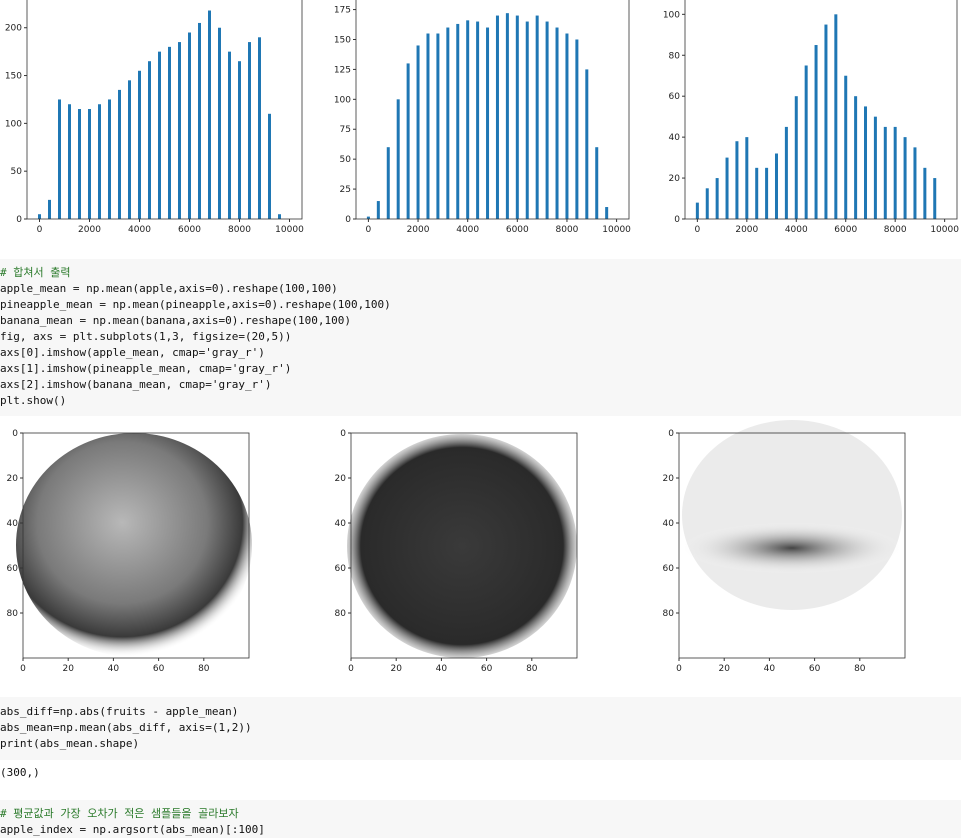  What do you see at coordinates (70, 743) in the screenshot?
I see `code-line: print(abs_mean.shape)` at bounding box center [70, 743].